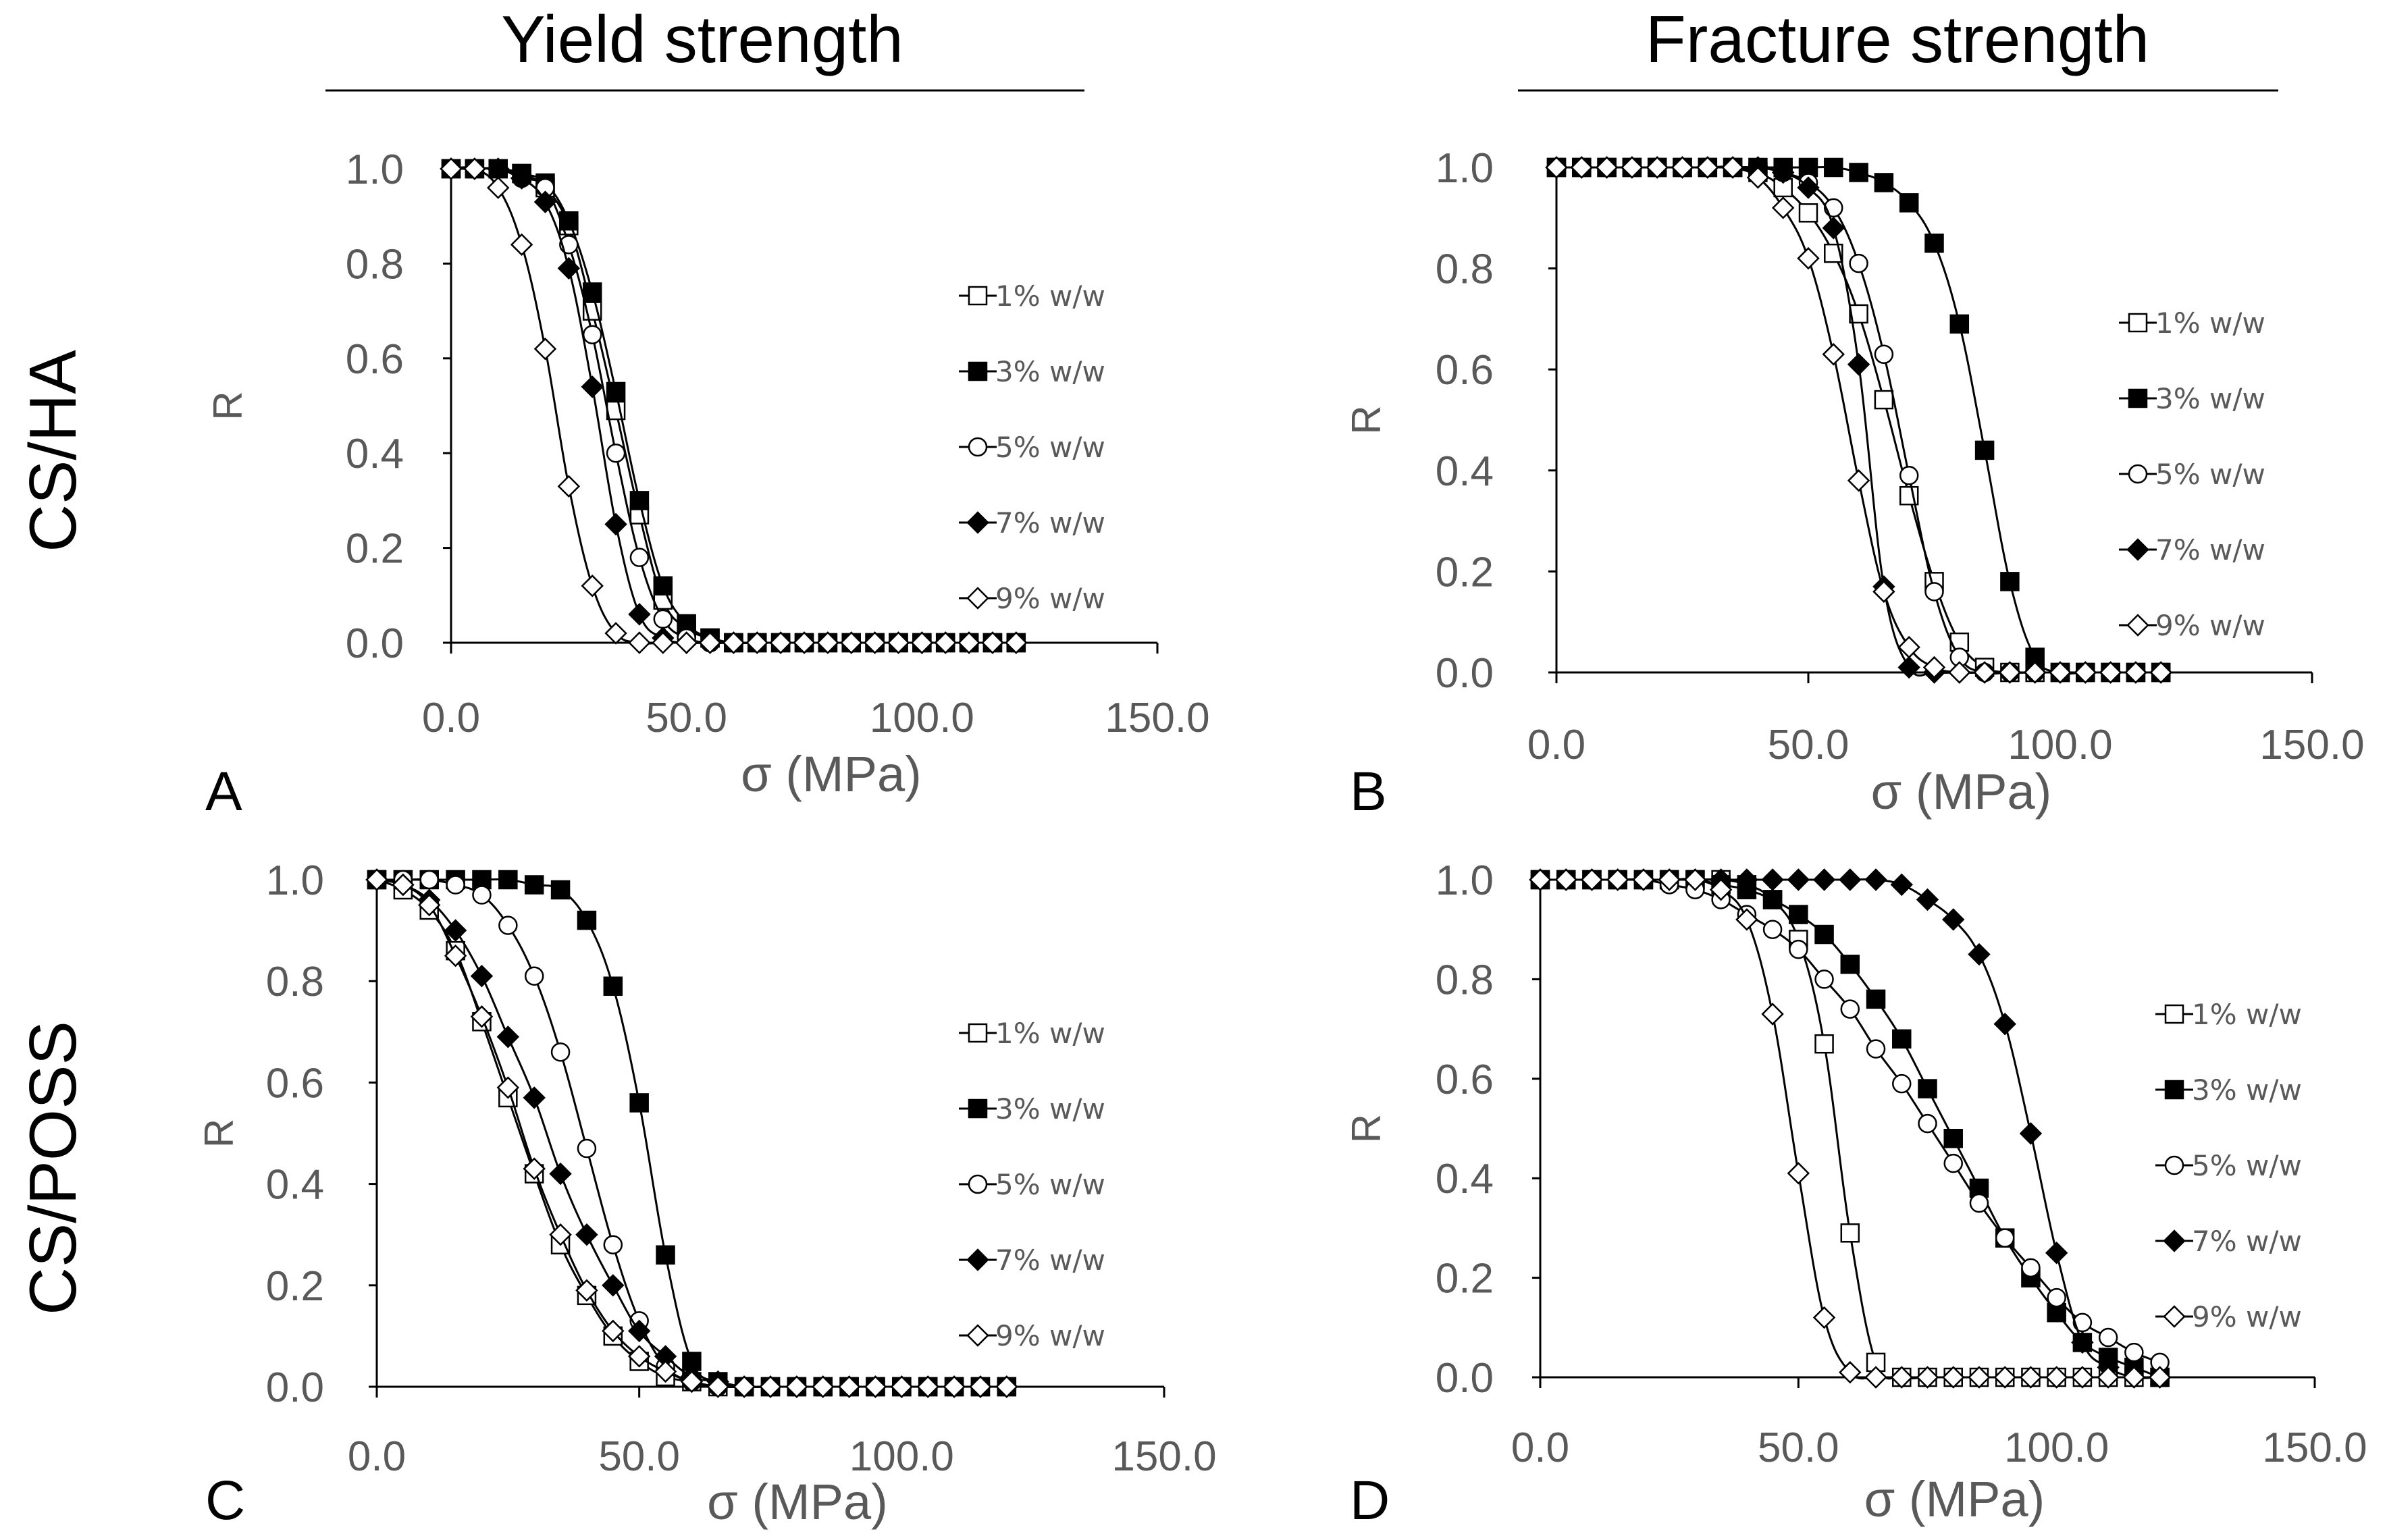  I want to click on legend-label: 7% w/w, so click(1050, 522).